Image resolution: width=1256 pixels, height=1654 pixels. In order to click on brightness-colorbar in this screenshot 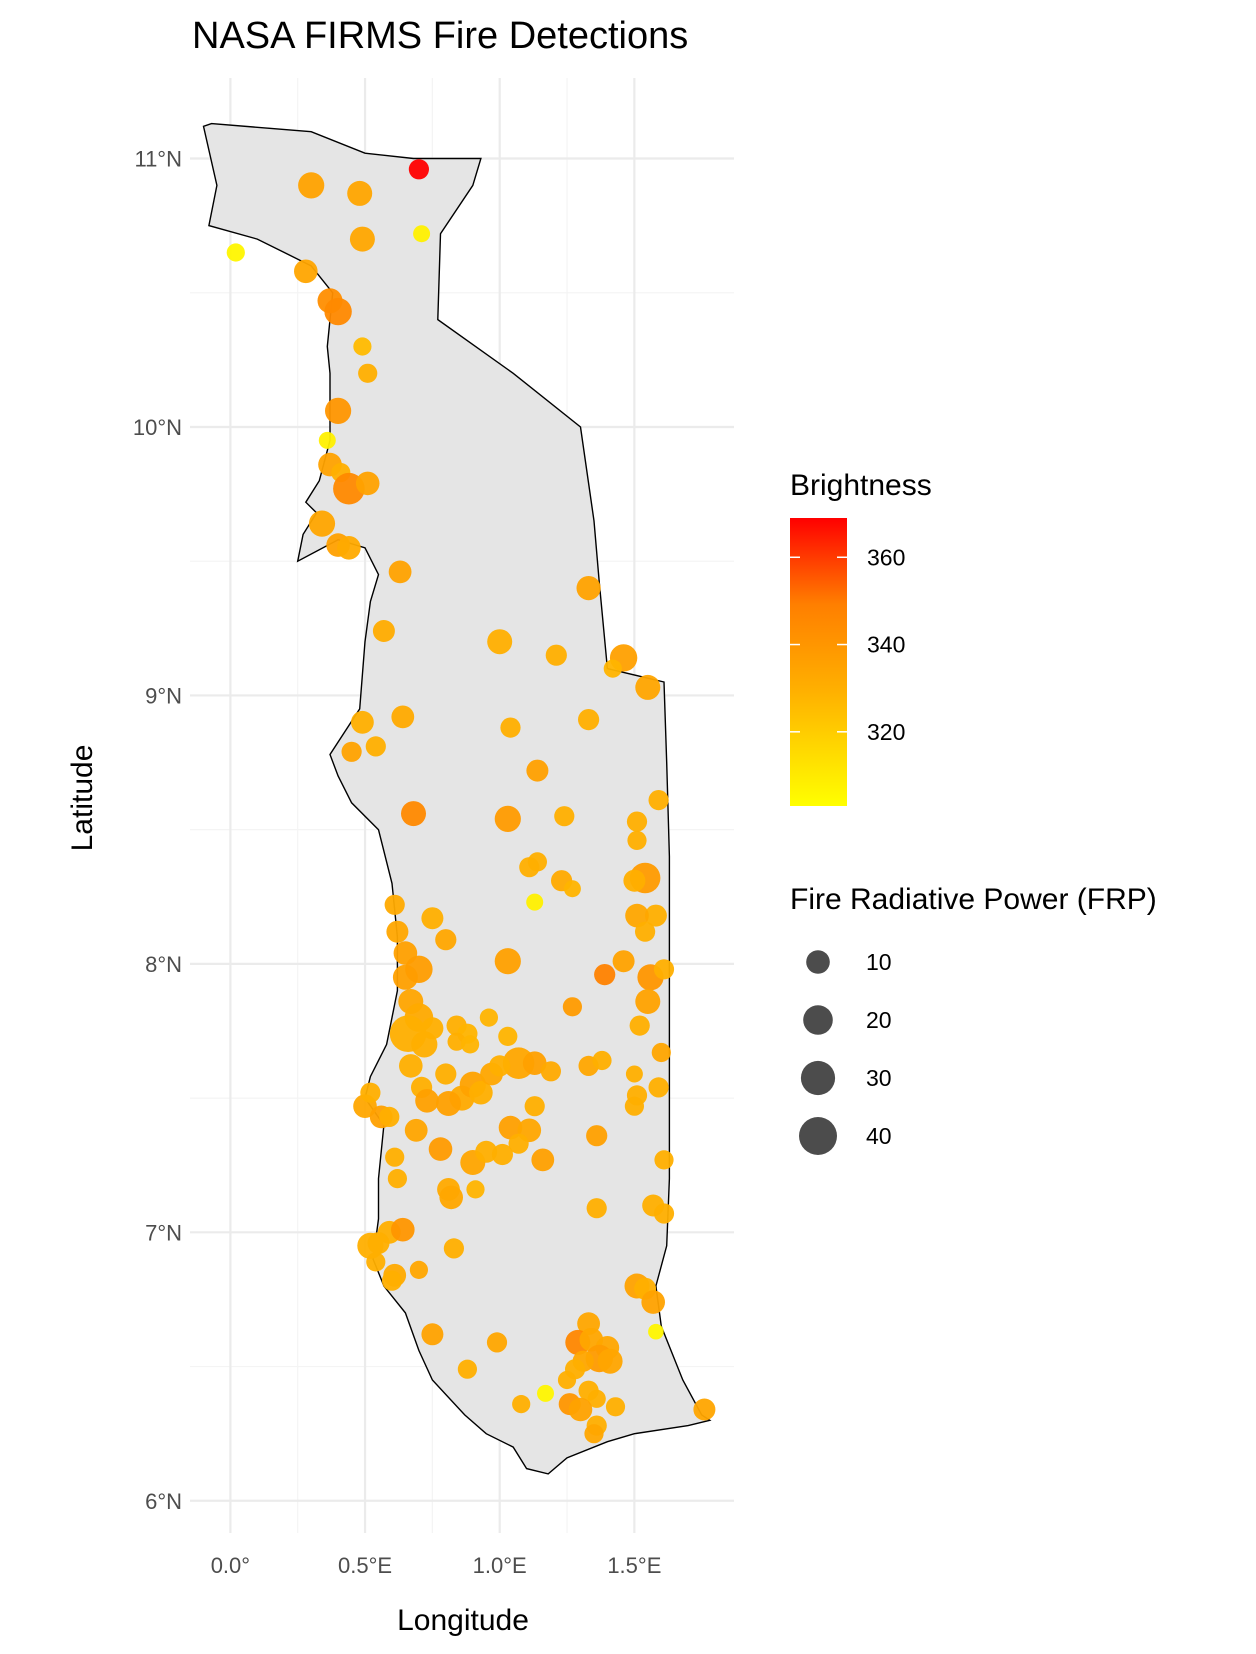, I will do `click(818, 662)`.